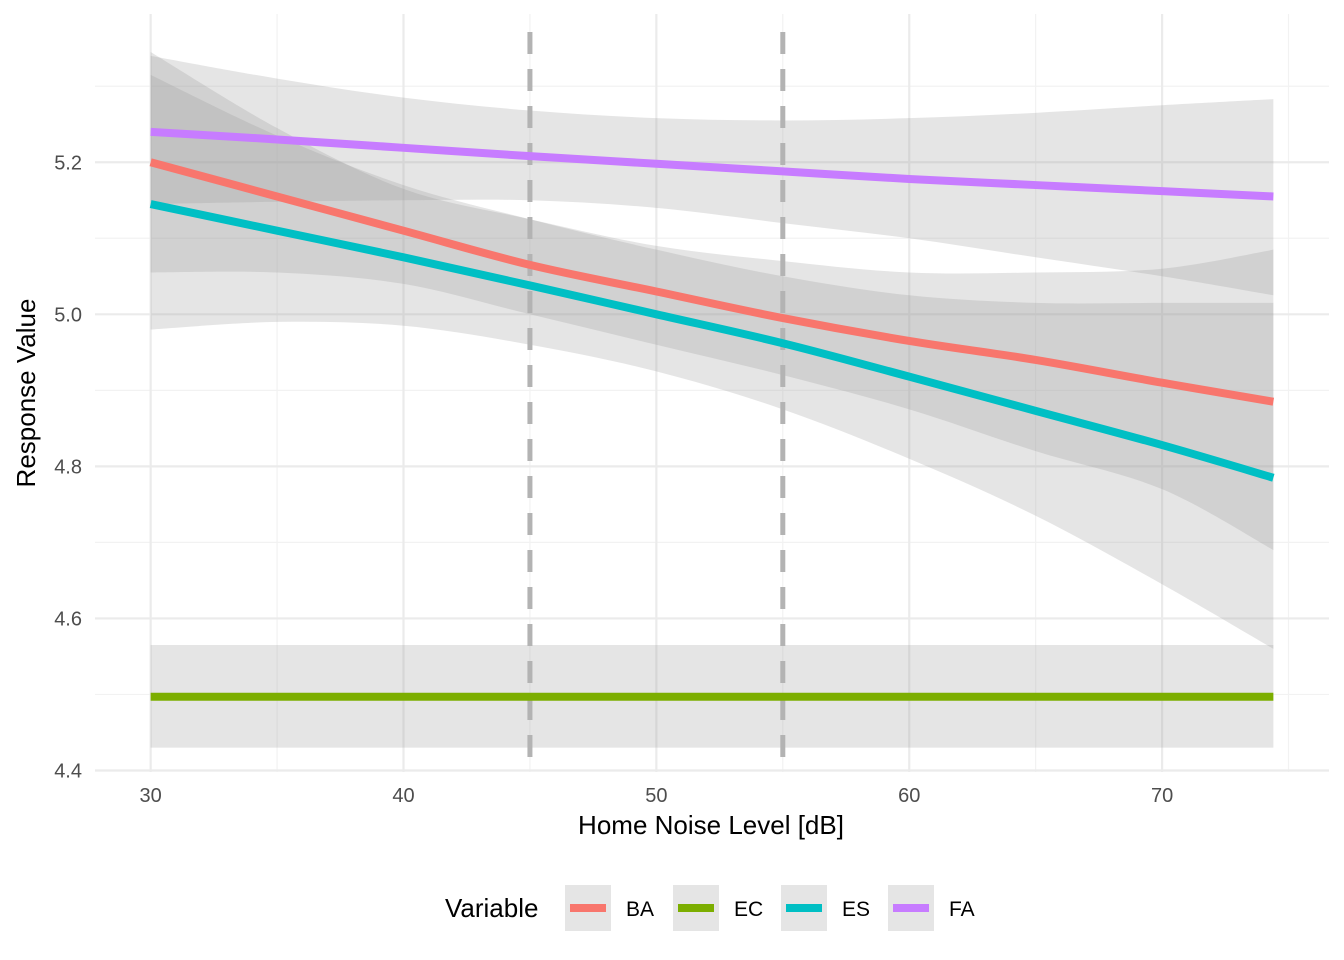 The width and height of the screenshot is (1344, 960). What do you see at coordinates (151, 796) in the screenshot?
I see `x-tick-label: 30` at bounding box center [151, 796].